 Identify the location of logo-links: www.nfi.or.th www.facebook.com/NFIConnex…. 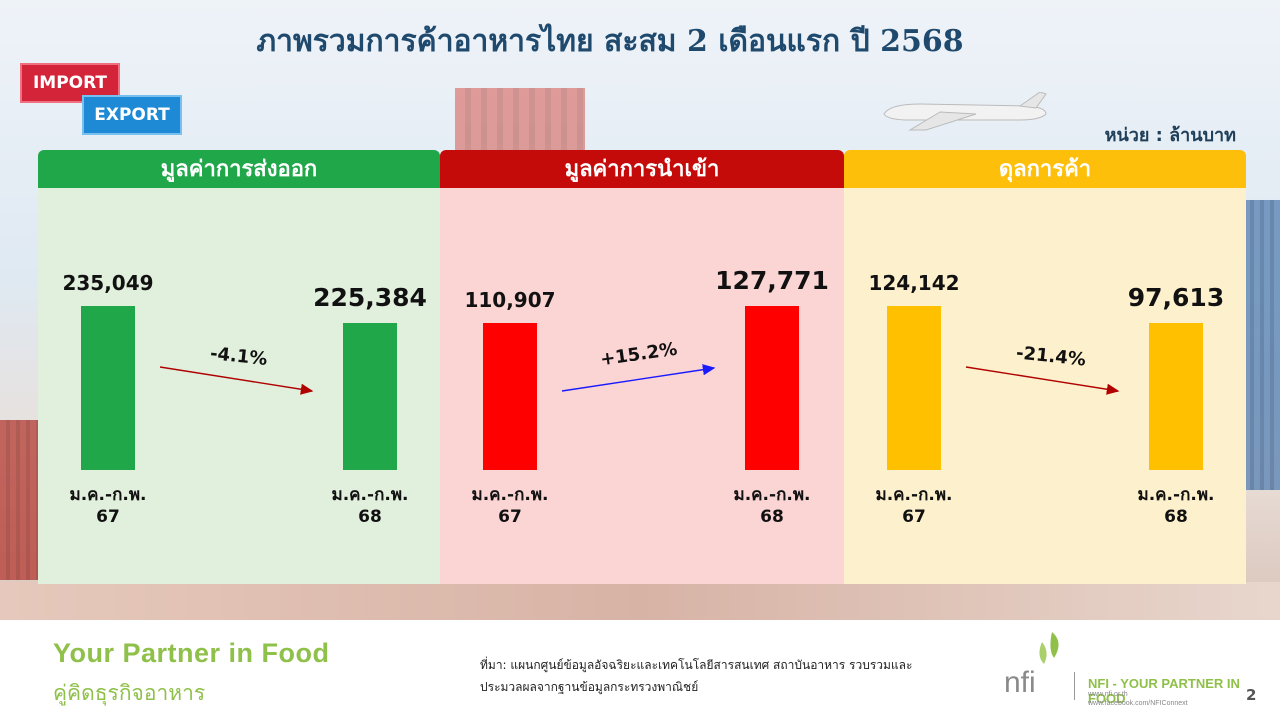
(1138, 699).